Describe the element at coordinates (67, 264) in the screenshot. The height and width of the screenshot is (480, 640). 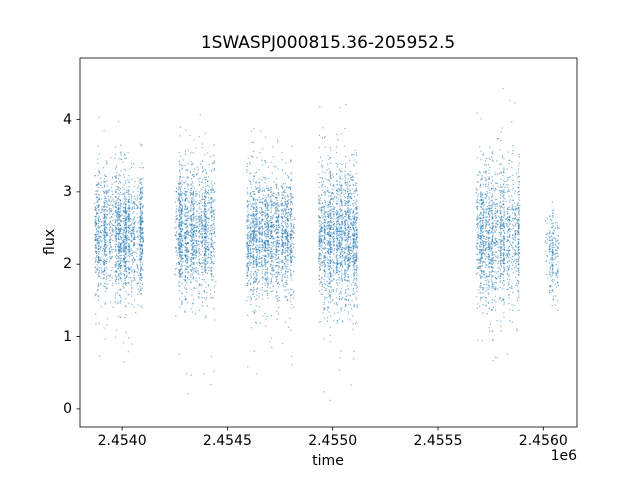
I see `y-tick-label: 2` at that location.